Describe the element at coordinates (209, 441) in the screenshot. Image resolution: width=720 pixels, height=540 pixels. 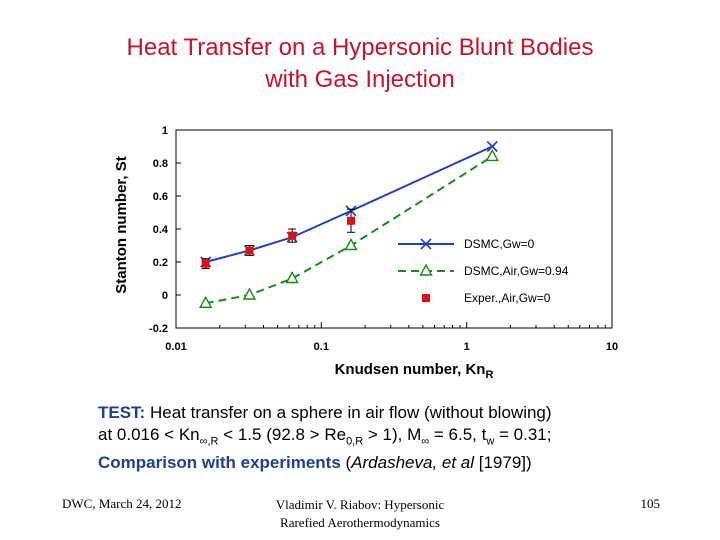
I see `kn-subscript: ∞,R` at that location.